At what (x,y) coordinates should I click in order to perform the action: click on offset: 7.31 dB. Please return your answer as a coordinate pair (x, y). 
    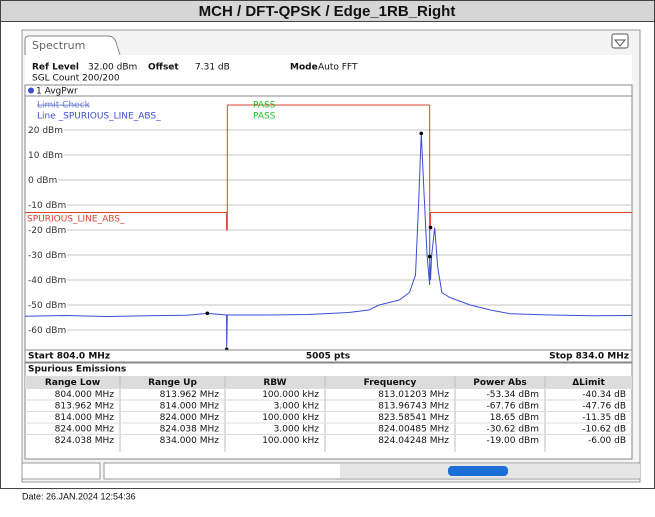
    Looking at the image, I should click on (212, 68).